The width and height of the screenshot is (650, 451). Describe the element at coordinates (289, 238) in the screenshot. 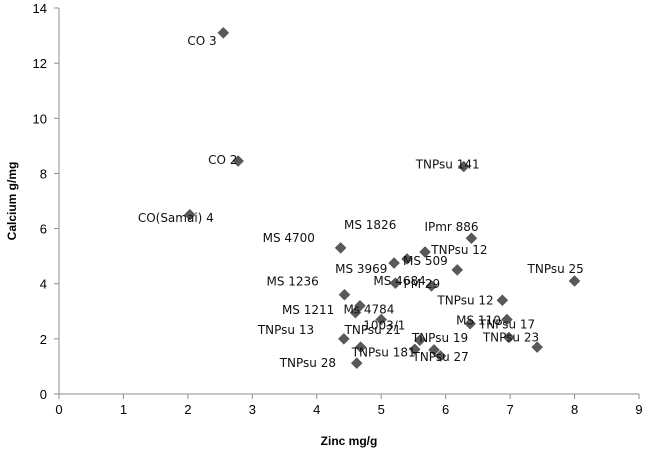

I see `point-label: MS 4700` at that location.